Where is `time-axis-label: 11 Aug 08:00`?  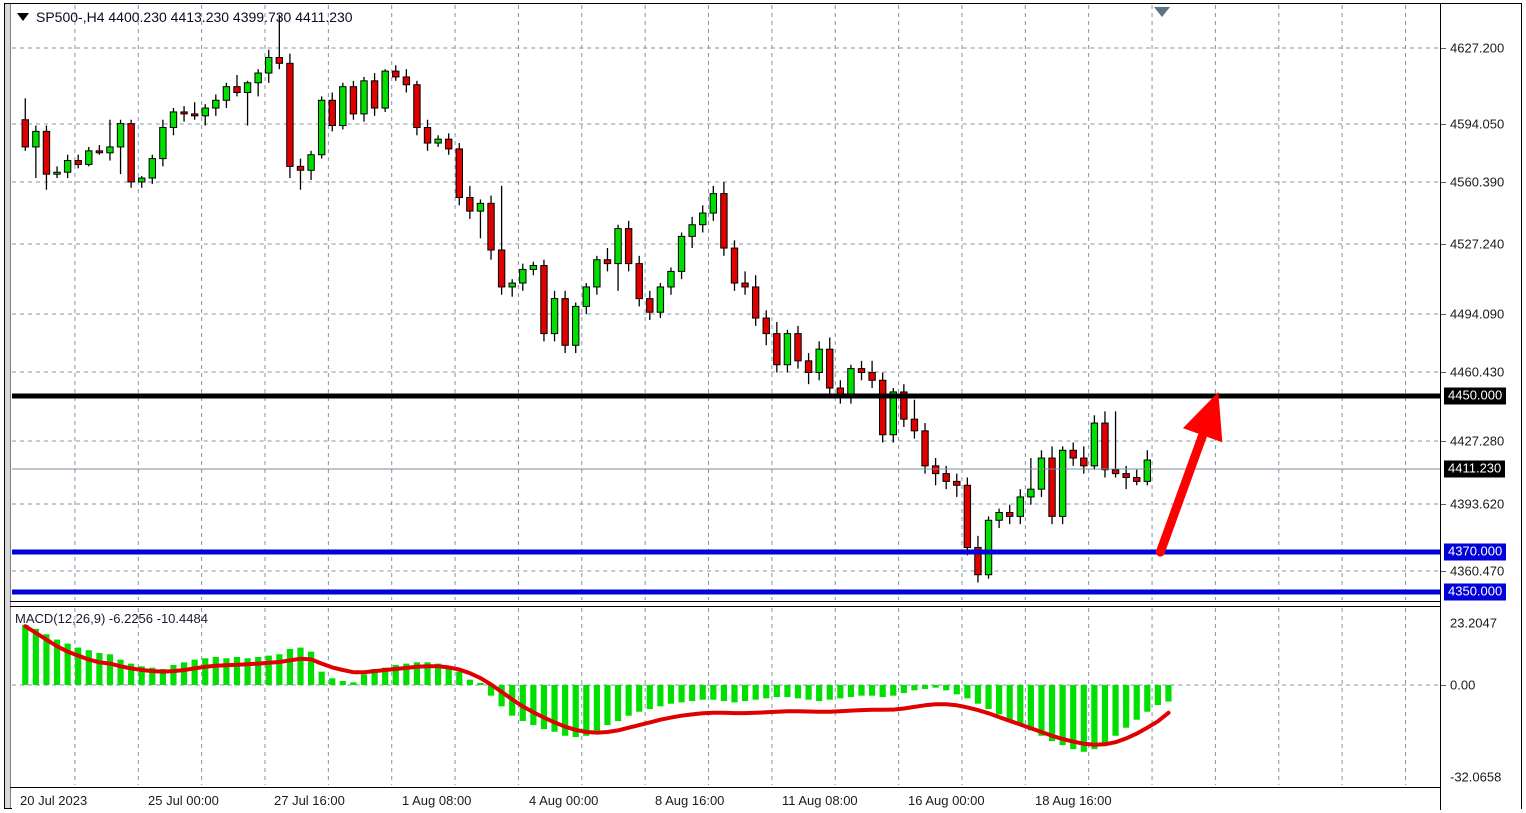
time-axis-label: 11 Aug 08:00 is located at coordinates (820, 800).